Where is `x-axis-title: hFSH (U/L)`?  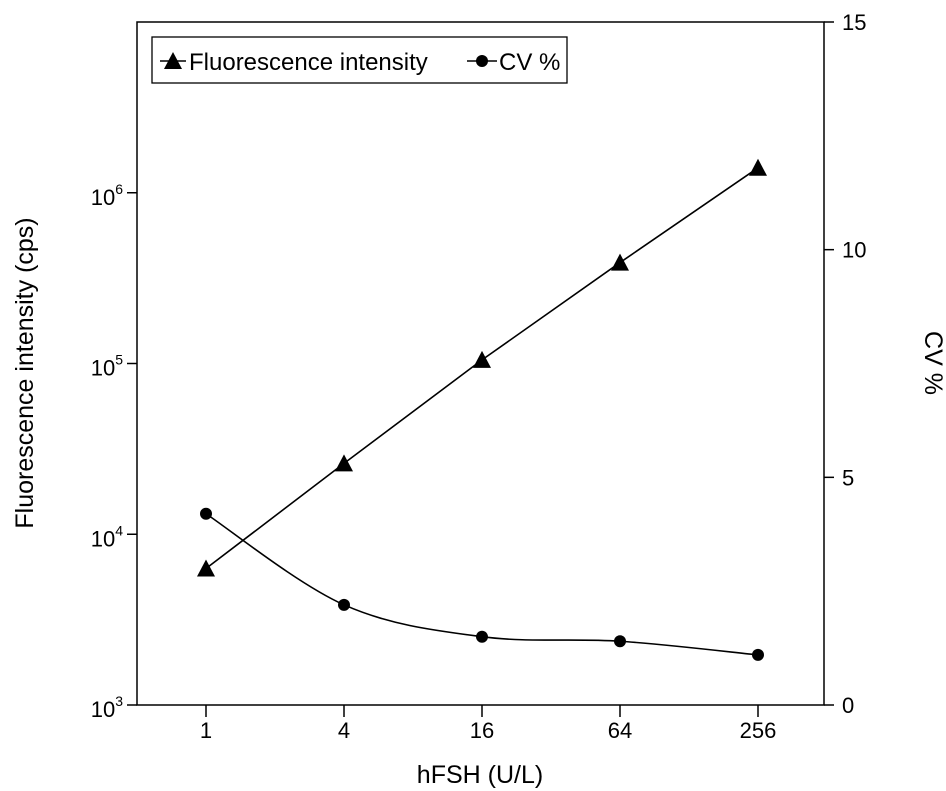 x-axis-title: hFSH (U/L) is located at coordinates (480, 775).